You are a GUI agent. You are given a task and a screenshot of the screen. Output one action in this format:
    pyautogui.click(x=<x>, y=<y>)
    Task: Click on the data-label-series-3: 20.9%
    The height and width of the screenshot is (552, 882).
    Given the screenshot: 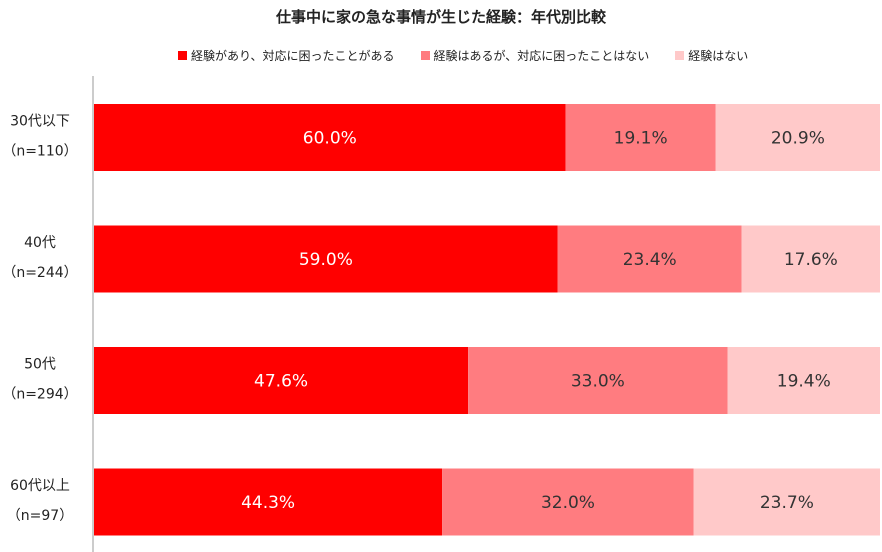 What is the action you would take?
    pyautogui.click(x=798, y=139)
    